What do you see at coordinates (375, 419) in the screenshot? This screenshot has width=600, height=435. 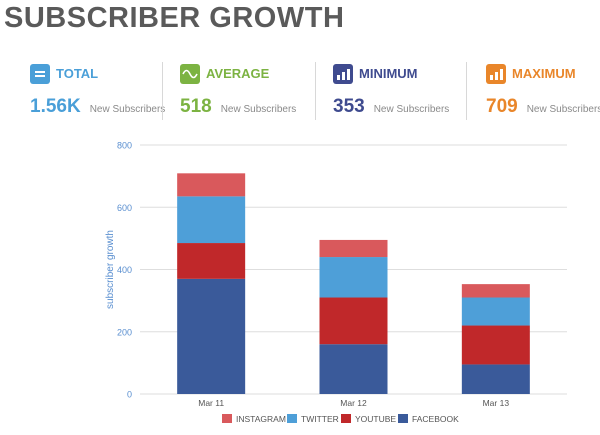 I see `legend-label: YOUTUBE` at bounding box center [375, 419].